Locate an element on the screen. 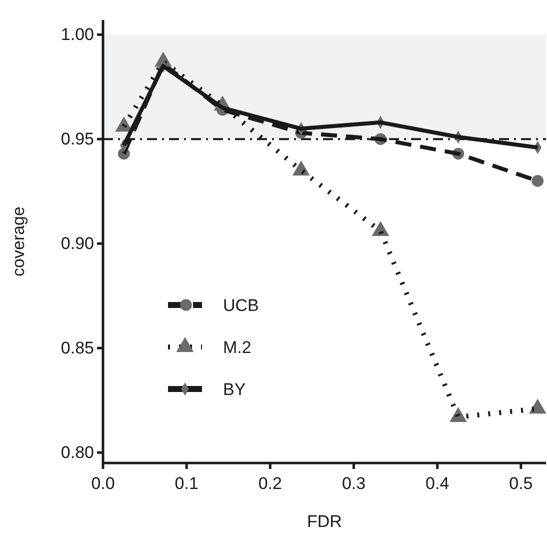  y-tick-label: 0.85 is located at coordinates (77, 348).